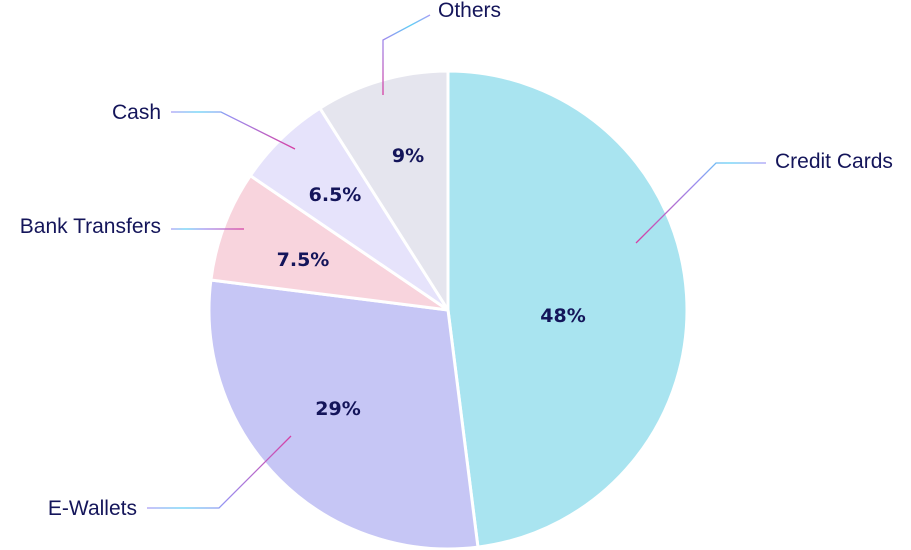 The image size is (911, 550). What do you see at coordinates (406, 54) in the screenshot?
I see `leader-line-others` at bounding box center [406, 54].